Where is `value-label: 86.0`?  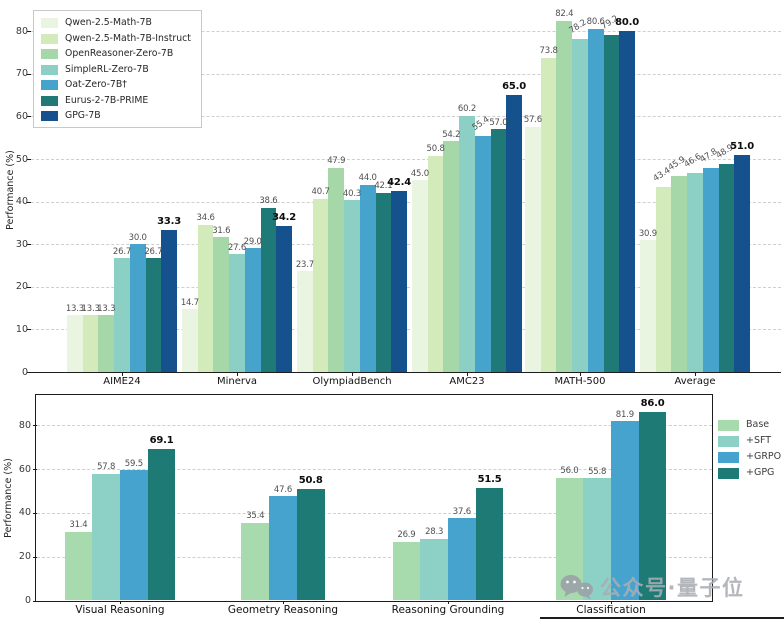 value-label: 86.0 is located at coordinates (652, 404).